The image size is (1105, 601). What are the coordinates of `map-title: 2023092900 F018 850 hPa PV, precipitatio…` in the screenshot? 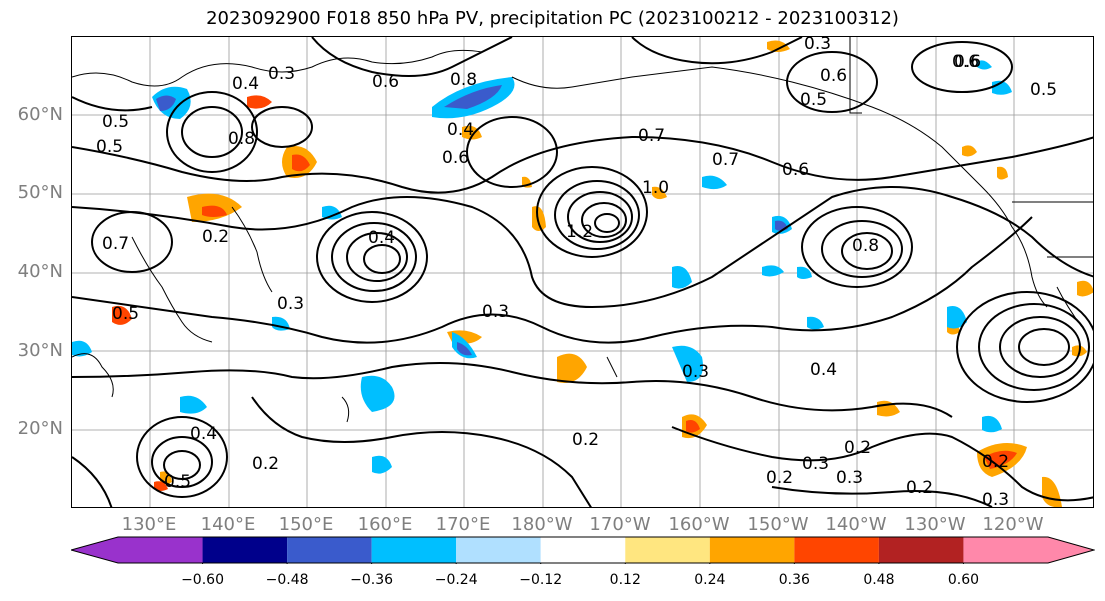 It's located at (552, 18).